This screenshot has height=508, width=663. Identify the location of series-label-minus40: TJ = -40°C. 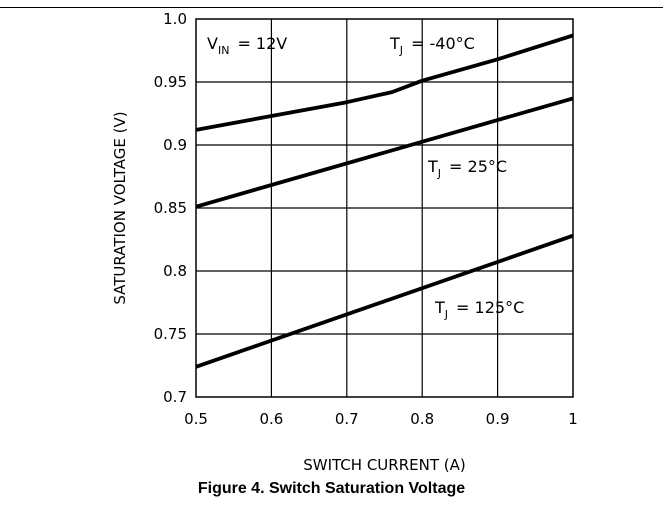
(432, 45).